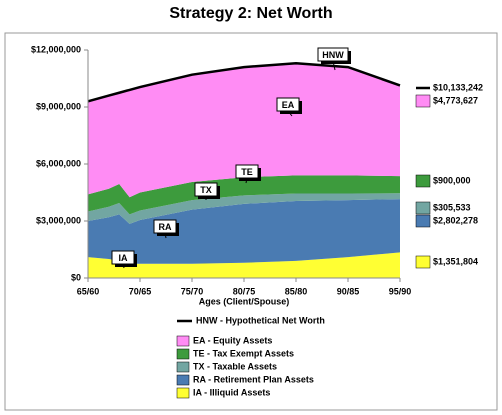 The height and width of the screenshot is (415, 502). I want to click on callout-label: EA, so click(288, 105).